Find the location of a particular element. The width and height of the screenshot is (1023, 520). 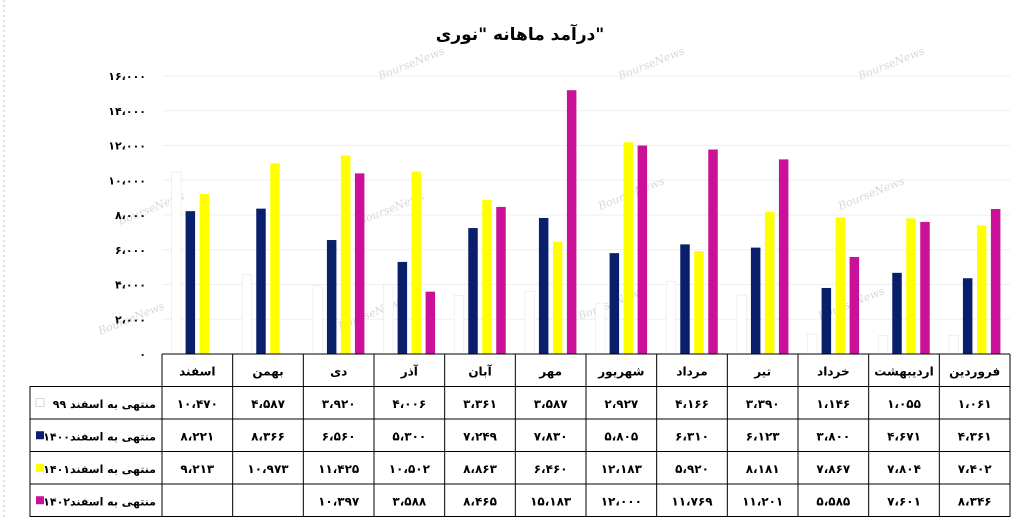

data-label: ۱۲،۰۰۰ is located at coordinates (621, 501).